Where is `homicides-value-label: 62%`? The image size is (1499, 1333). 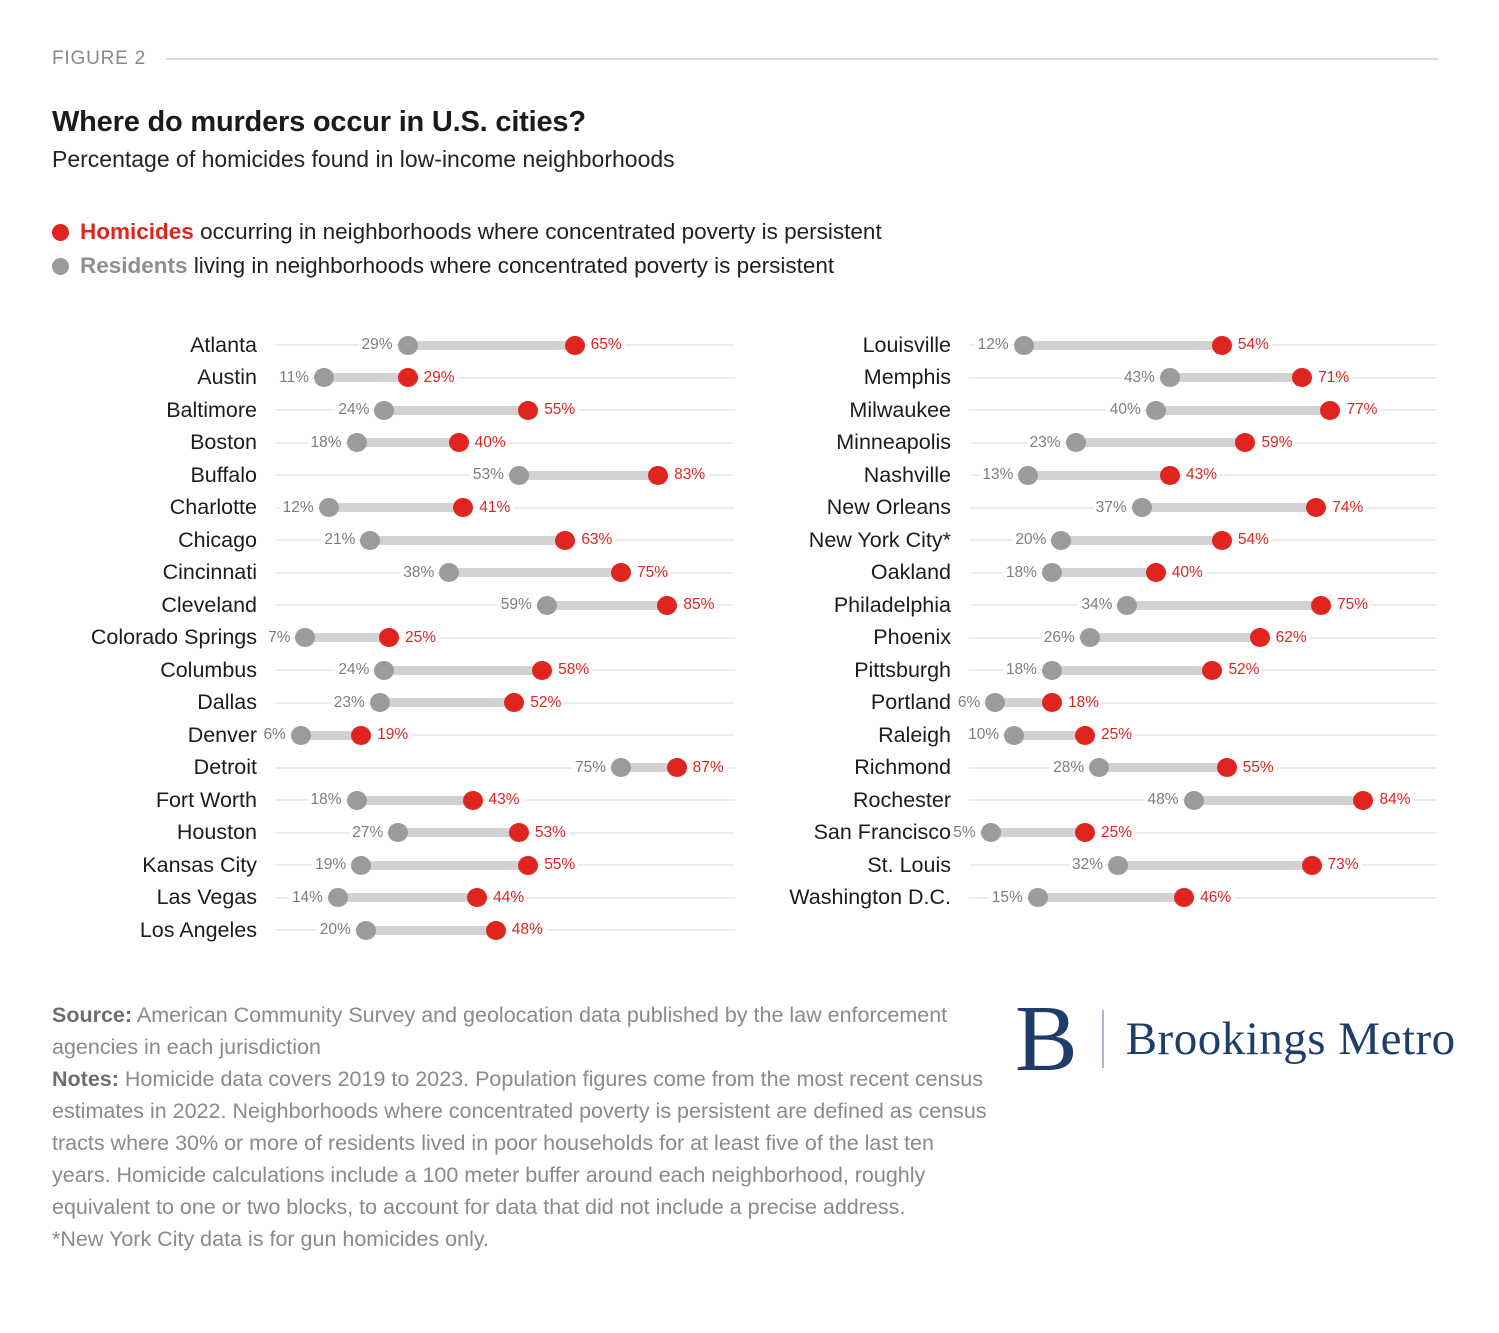 homicides-value-label: 62% is located at coordinates (1291, 637).